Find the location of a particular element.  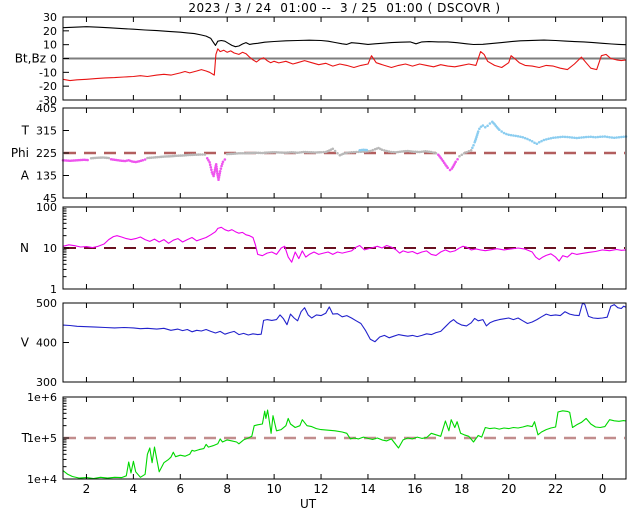

y-tick-label: 30 is located at coordinates (50, 17).